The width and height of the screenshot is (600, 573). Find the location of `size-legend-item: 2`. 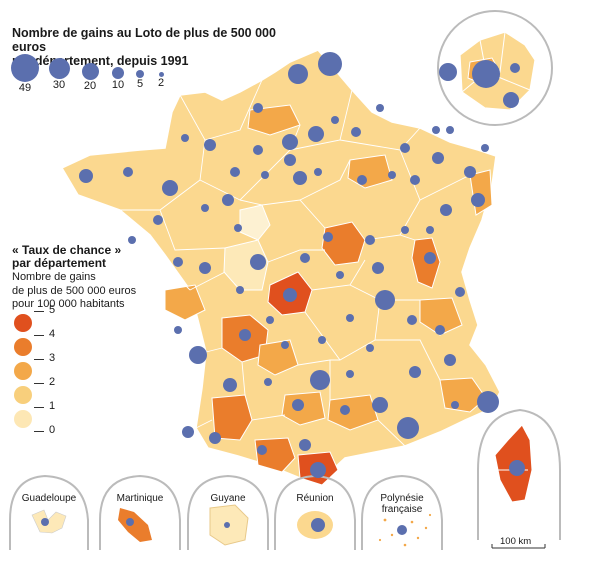

size-legend-item: 2 is located at coordinates (161, 80).